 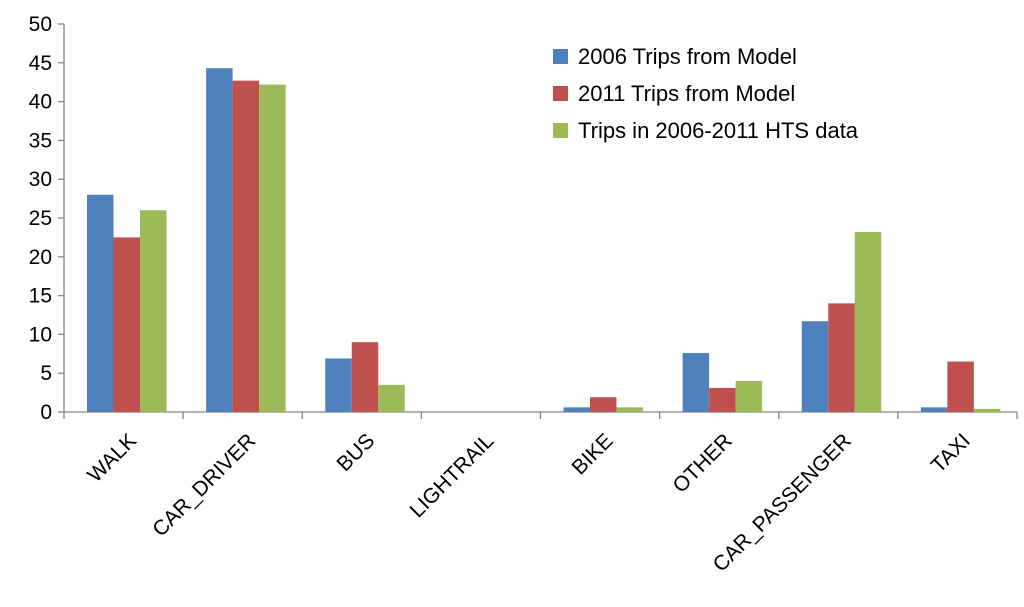 What do you see at coordinates (40, 218) in the screenshot?
I see `y-tick-label: 25` at bounding box center [40, 218].